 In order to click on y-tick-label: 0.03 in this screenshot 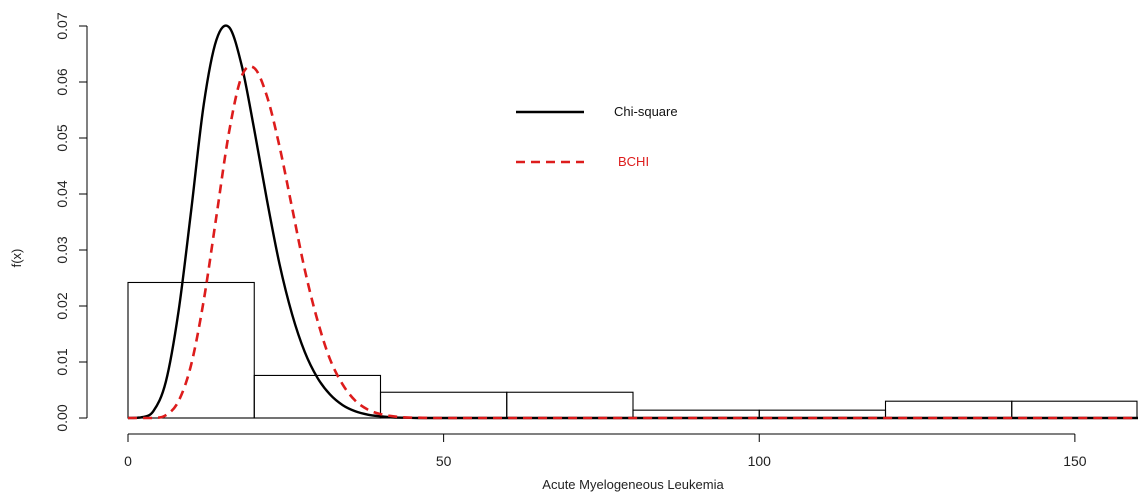, I will do `click(62, 249)`.